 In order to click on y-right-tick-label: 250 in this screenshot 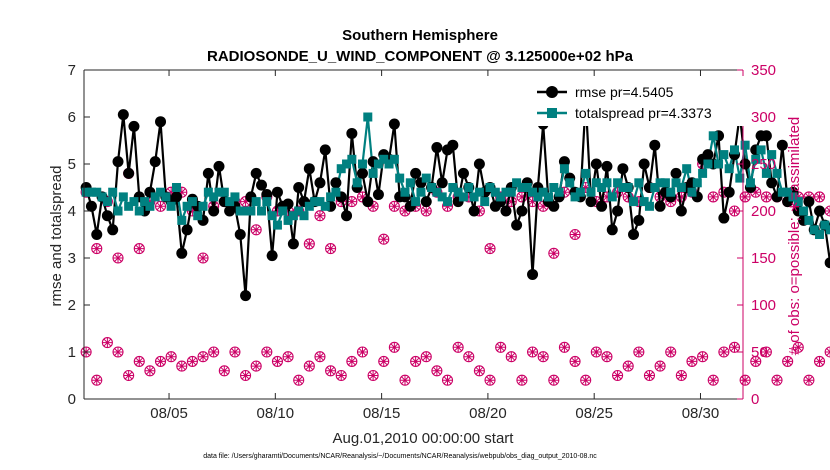, I will do `click(763, 164)`.